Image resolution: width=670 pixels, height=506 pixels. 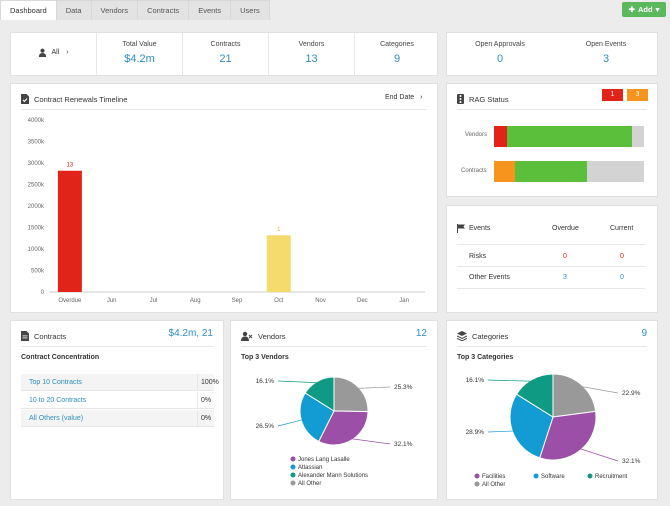 I want to click on y-tick-label: 3500k, so click(x=36, y=143).